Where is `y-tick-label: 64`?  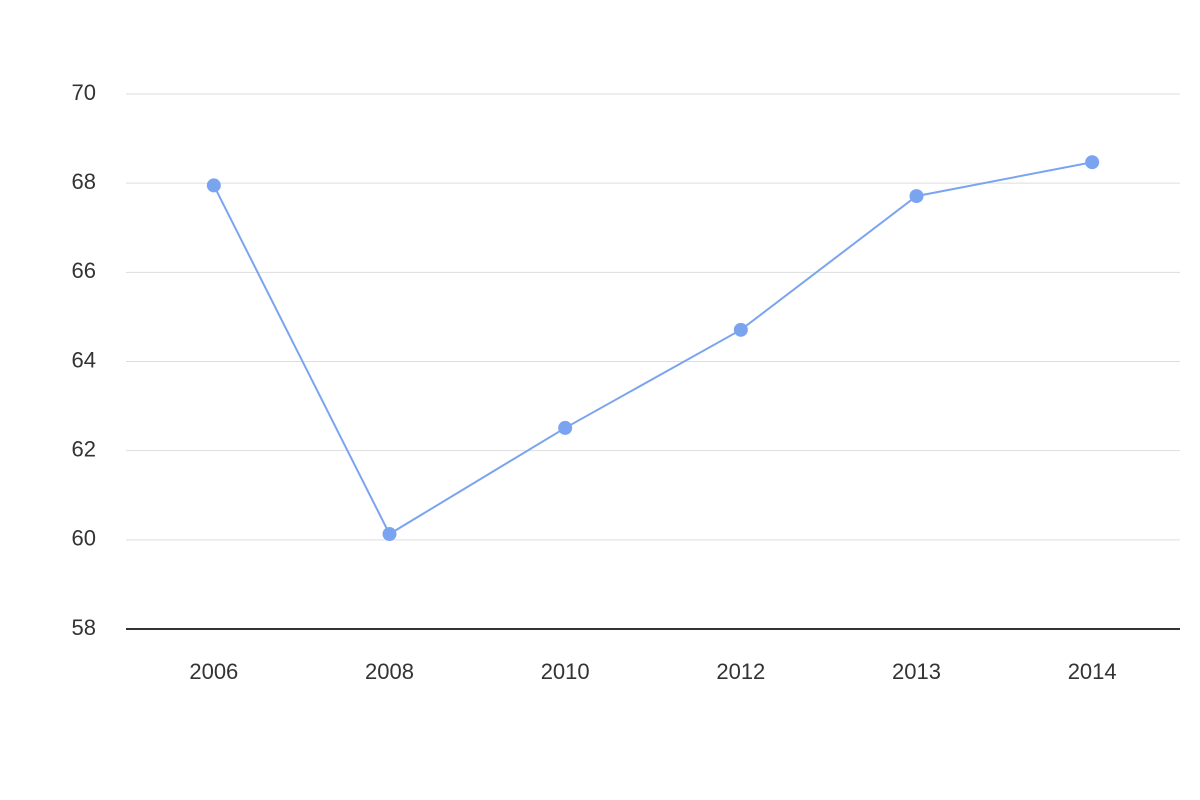 y-tick-label: 64 is located at coordinates (84, 359).